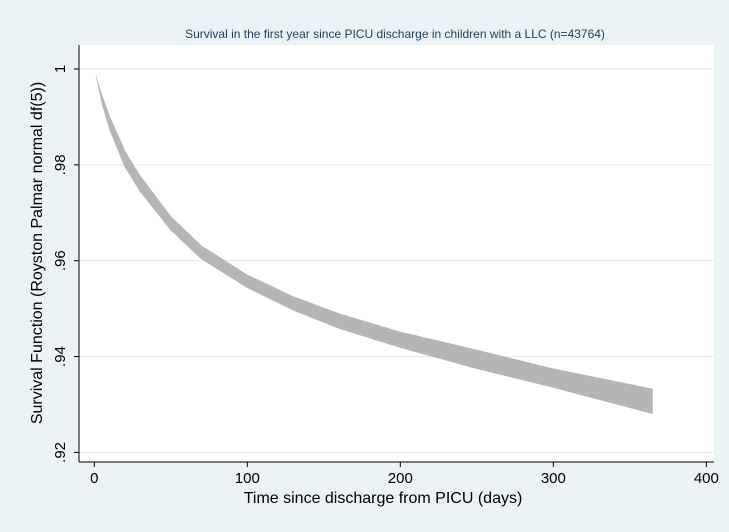 This screenshot has height=532, width=729. What do you see at coordinates (60, 452) in the screenshot?
I see `y-tick-label: .92` at bounding box center [60, 452].